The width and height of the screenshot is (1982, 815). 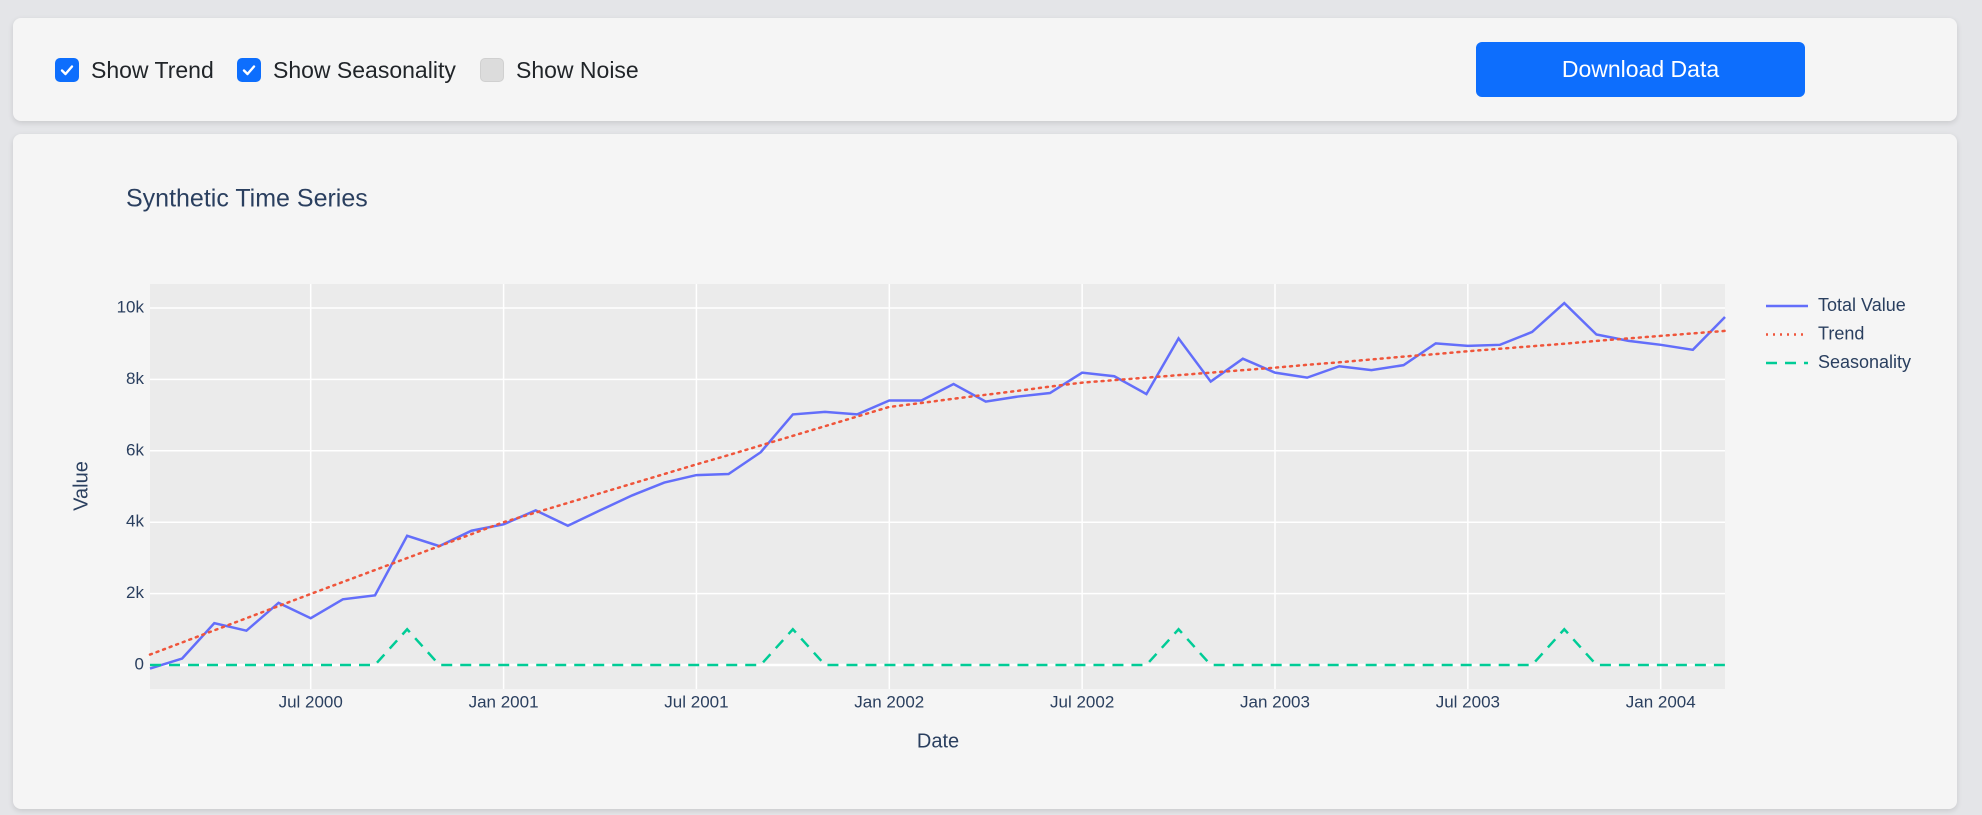 I want to click on checkbox: Show Noise, so click(x=559, y=70).